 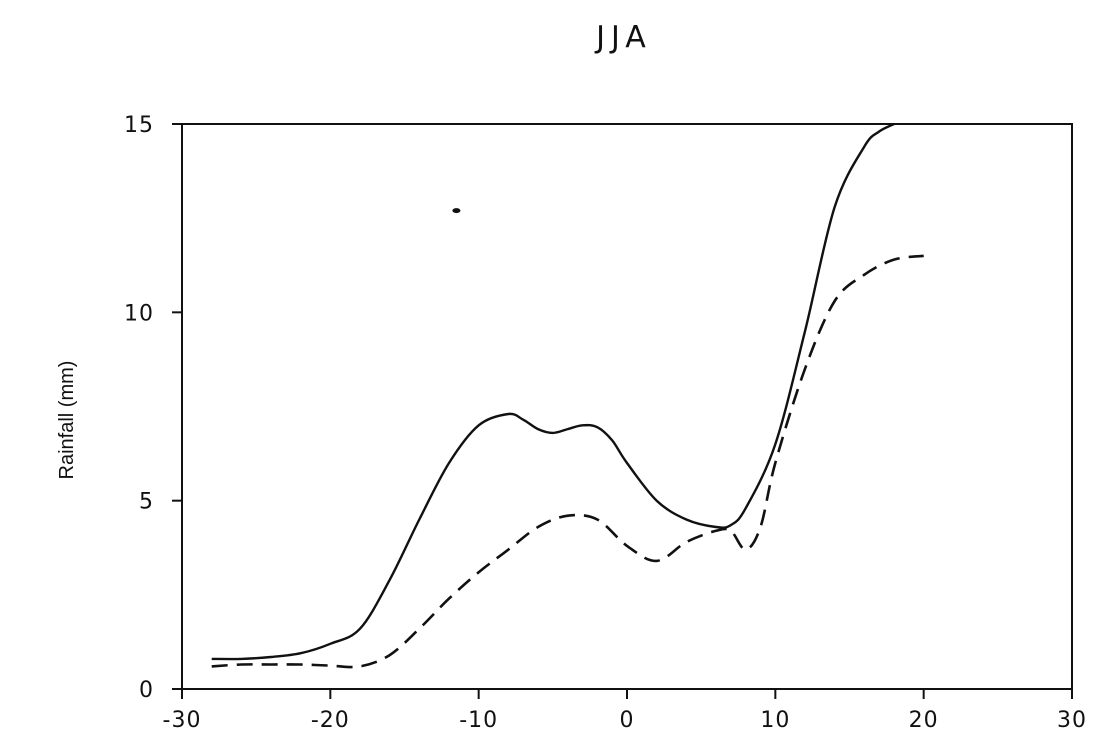 What do you see at coordinates (330, 720) in the screenshot?
I see `x-tick-label: -20` at bounding box center [330, 720].